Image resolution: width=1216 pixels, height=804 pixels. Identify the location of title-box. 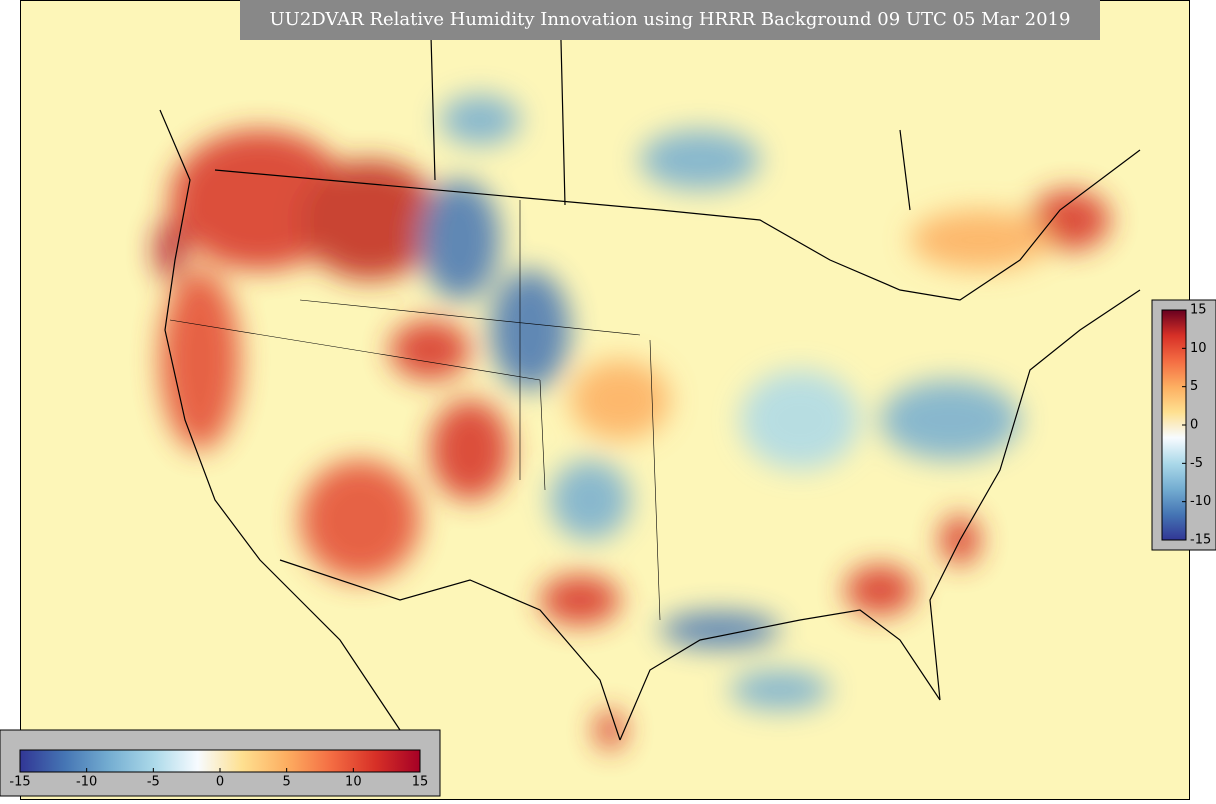
(670, 20).